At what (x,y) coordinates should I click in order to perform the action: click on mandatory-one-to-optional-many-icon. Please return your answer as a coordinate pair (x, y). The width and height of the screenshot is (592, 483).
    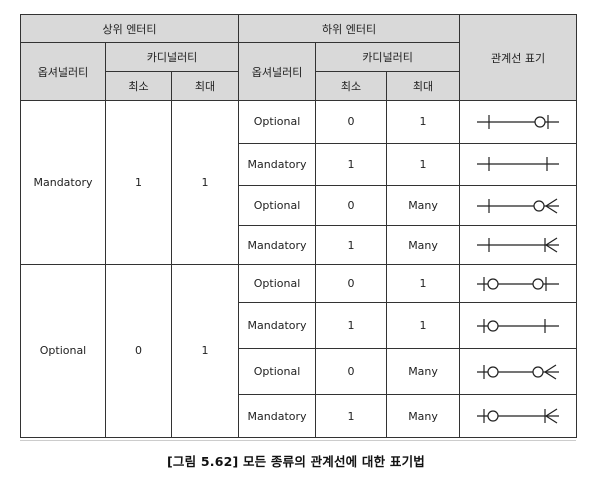
    Looking at the image, I should click on (518, 206).